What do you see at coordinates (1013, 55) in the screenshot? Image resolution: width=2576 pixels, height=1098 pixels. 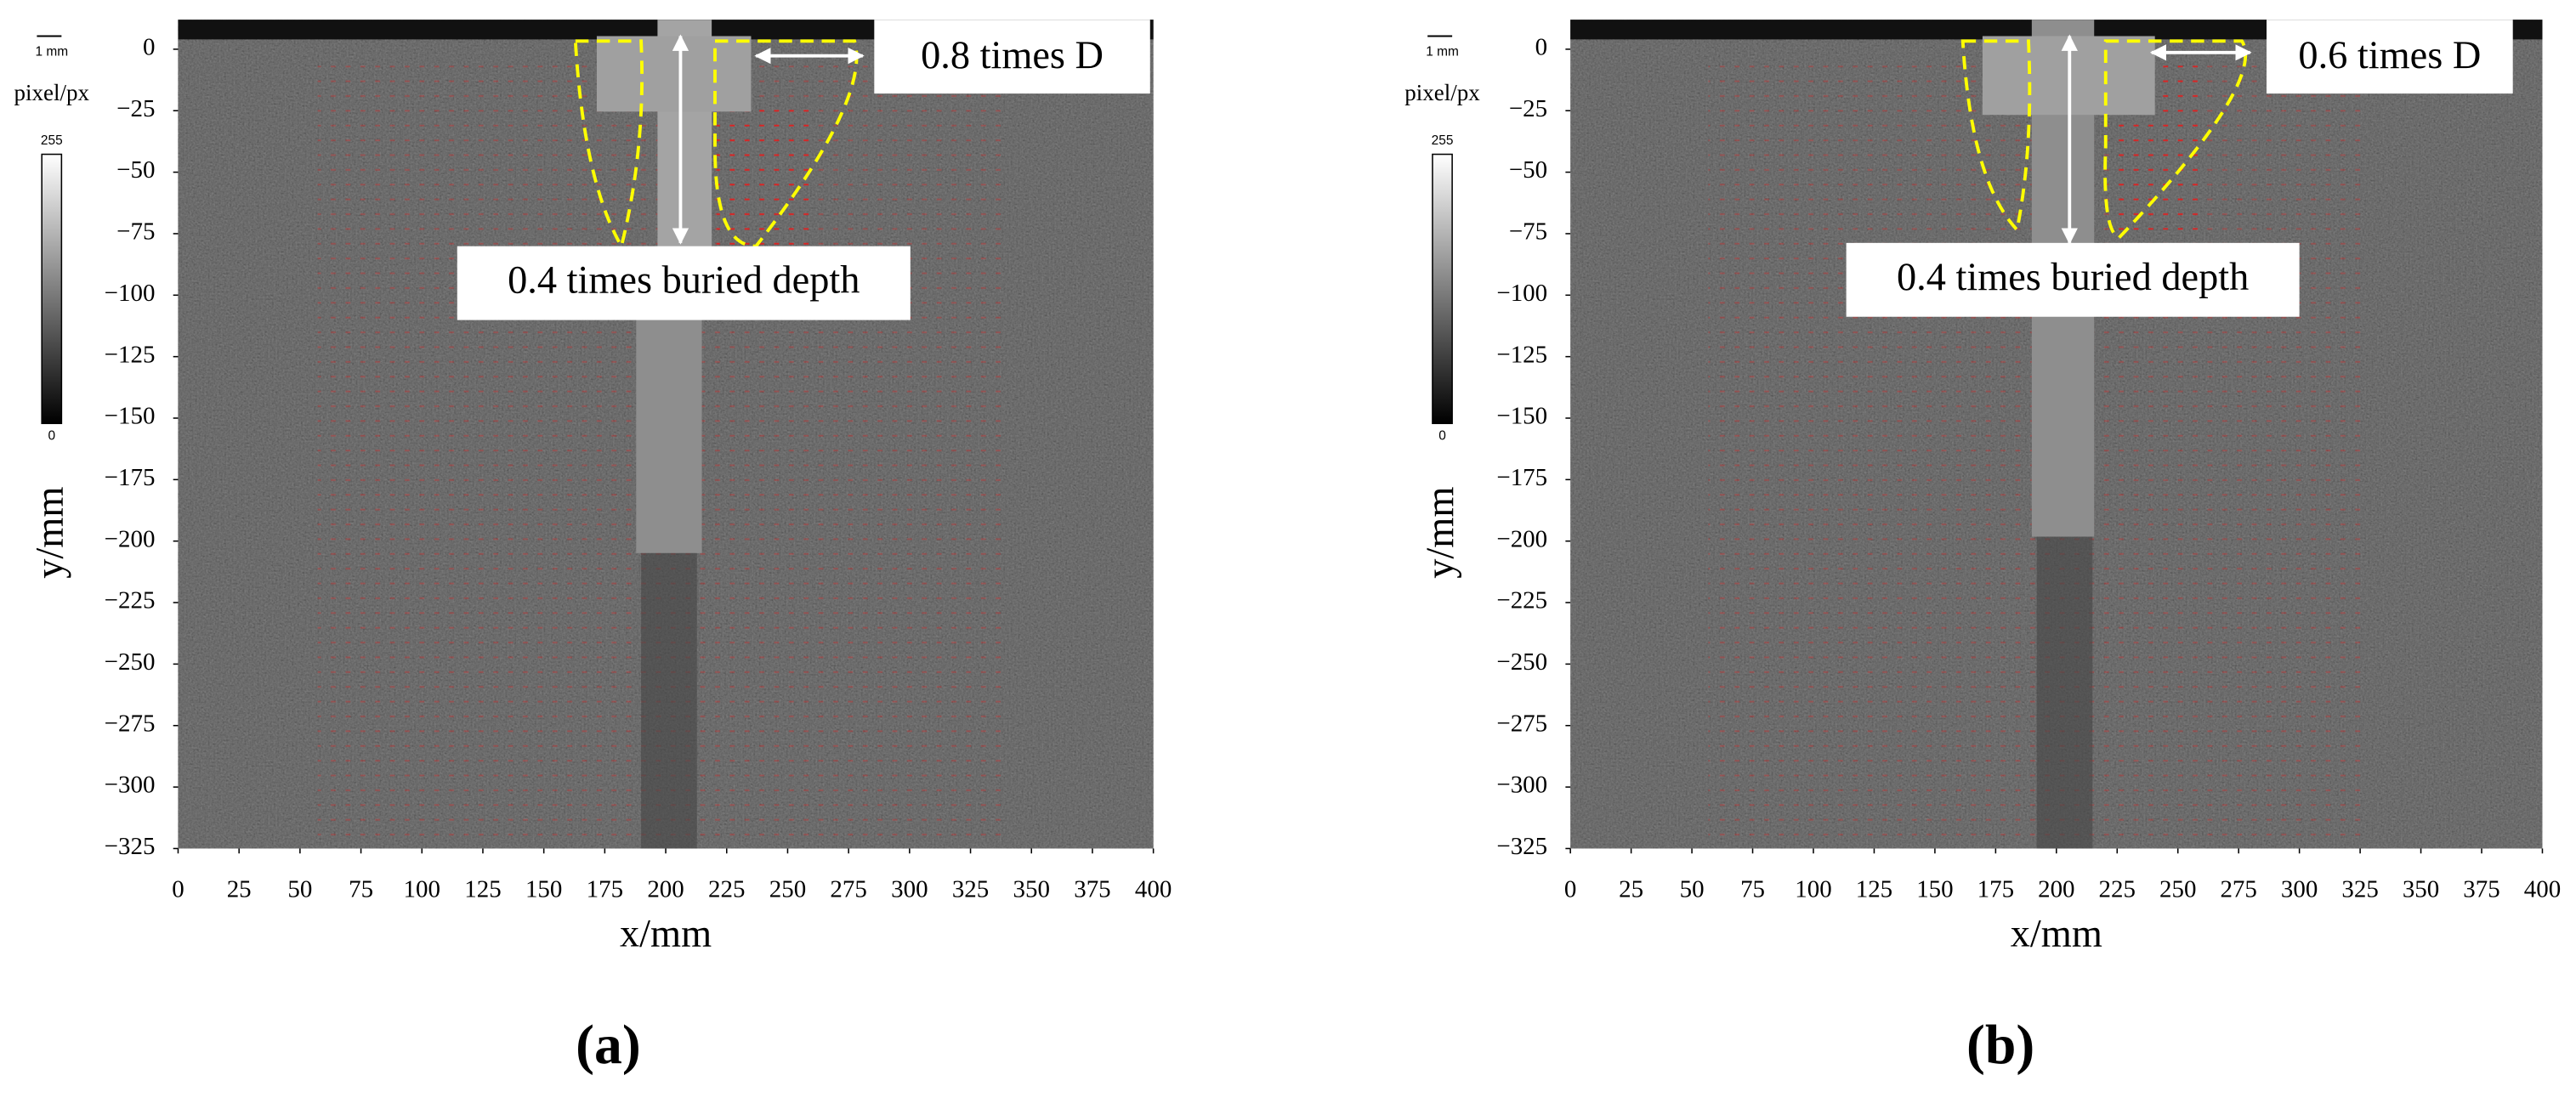 I see `annotation: 0.8 times D` at bounding box center [1013, 55].